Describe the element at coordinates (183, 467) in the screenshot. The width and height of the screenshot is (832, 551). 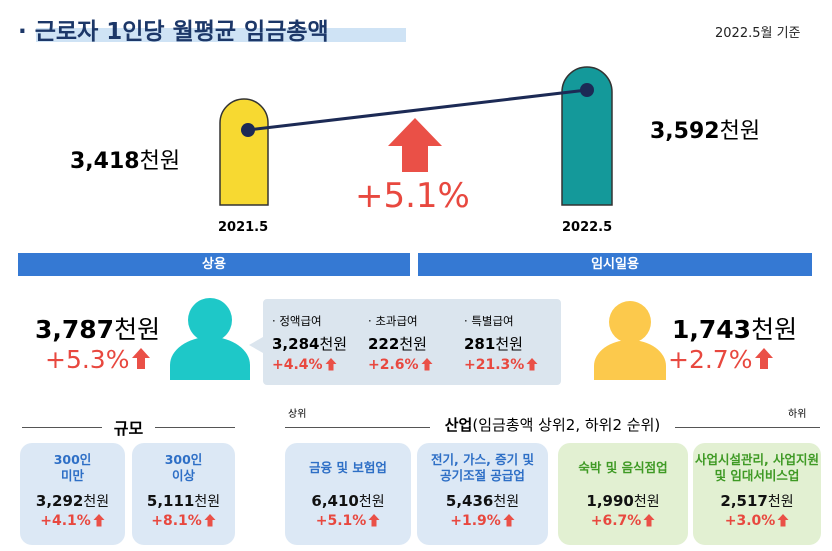
I see `name: 300인 이상` at that location.